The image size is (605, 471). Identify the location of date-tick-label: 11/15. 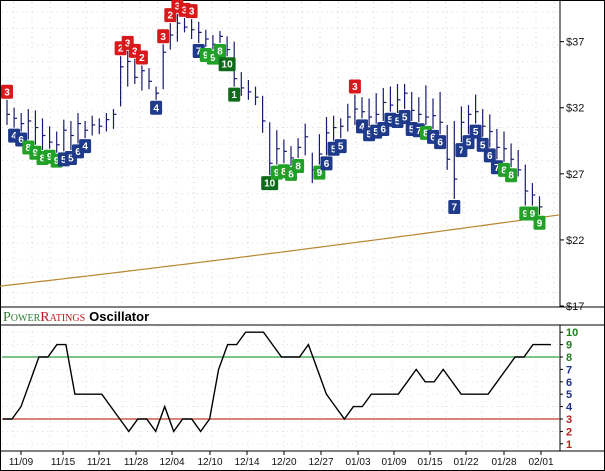
(63, 462).